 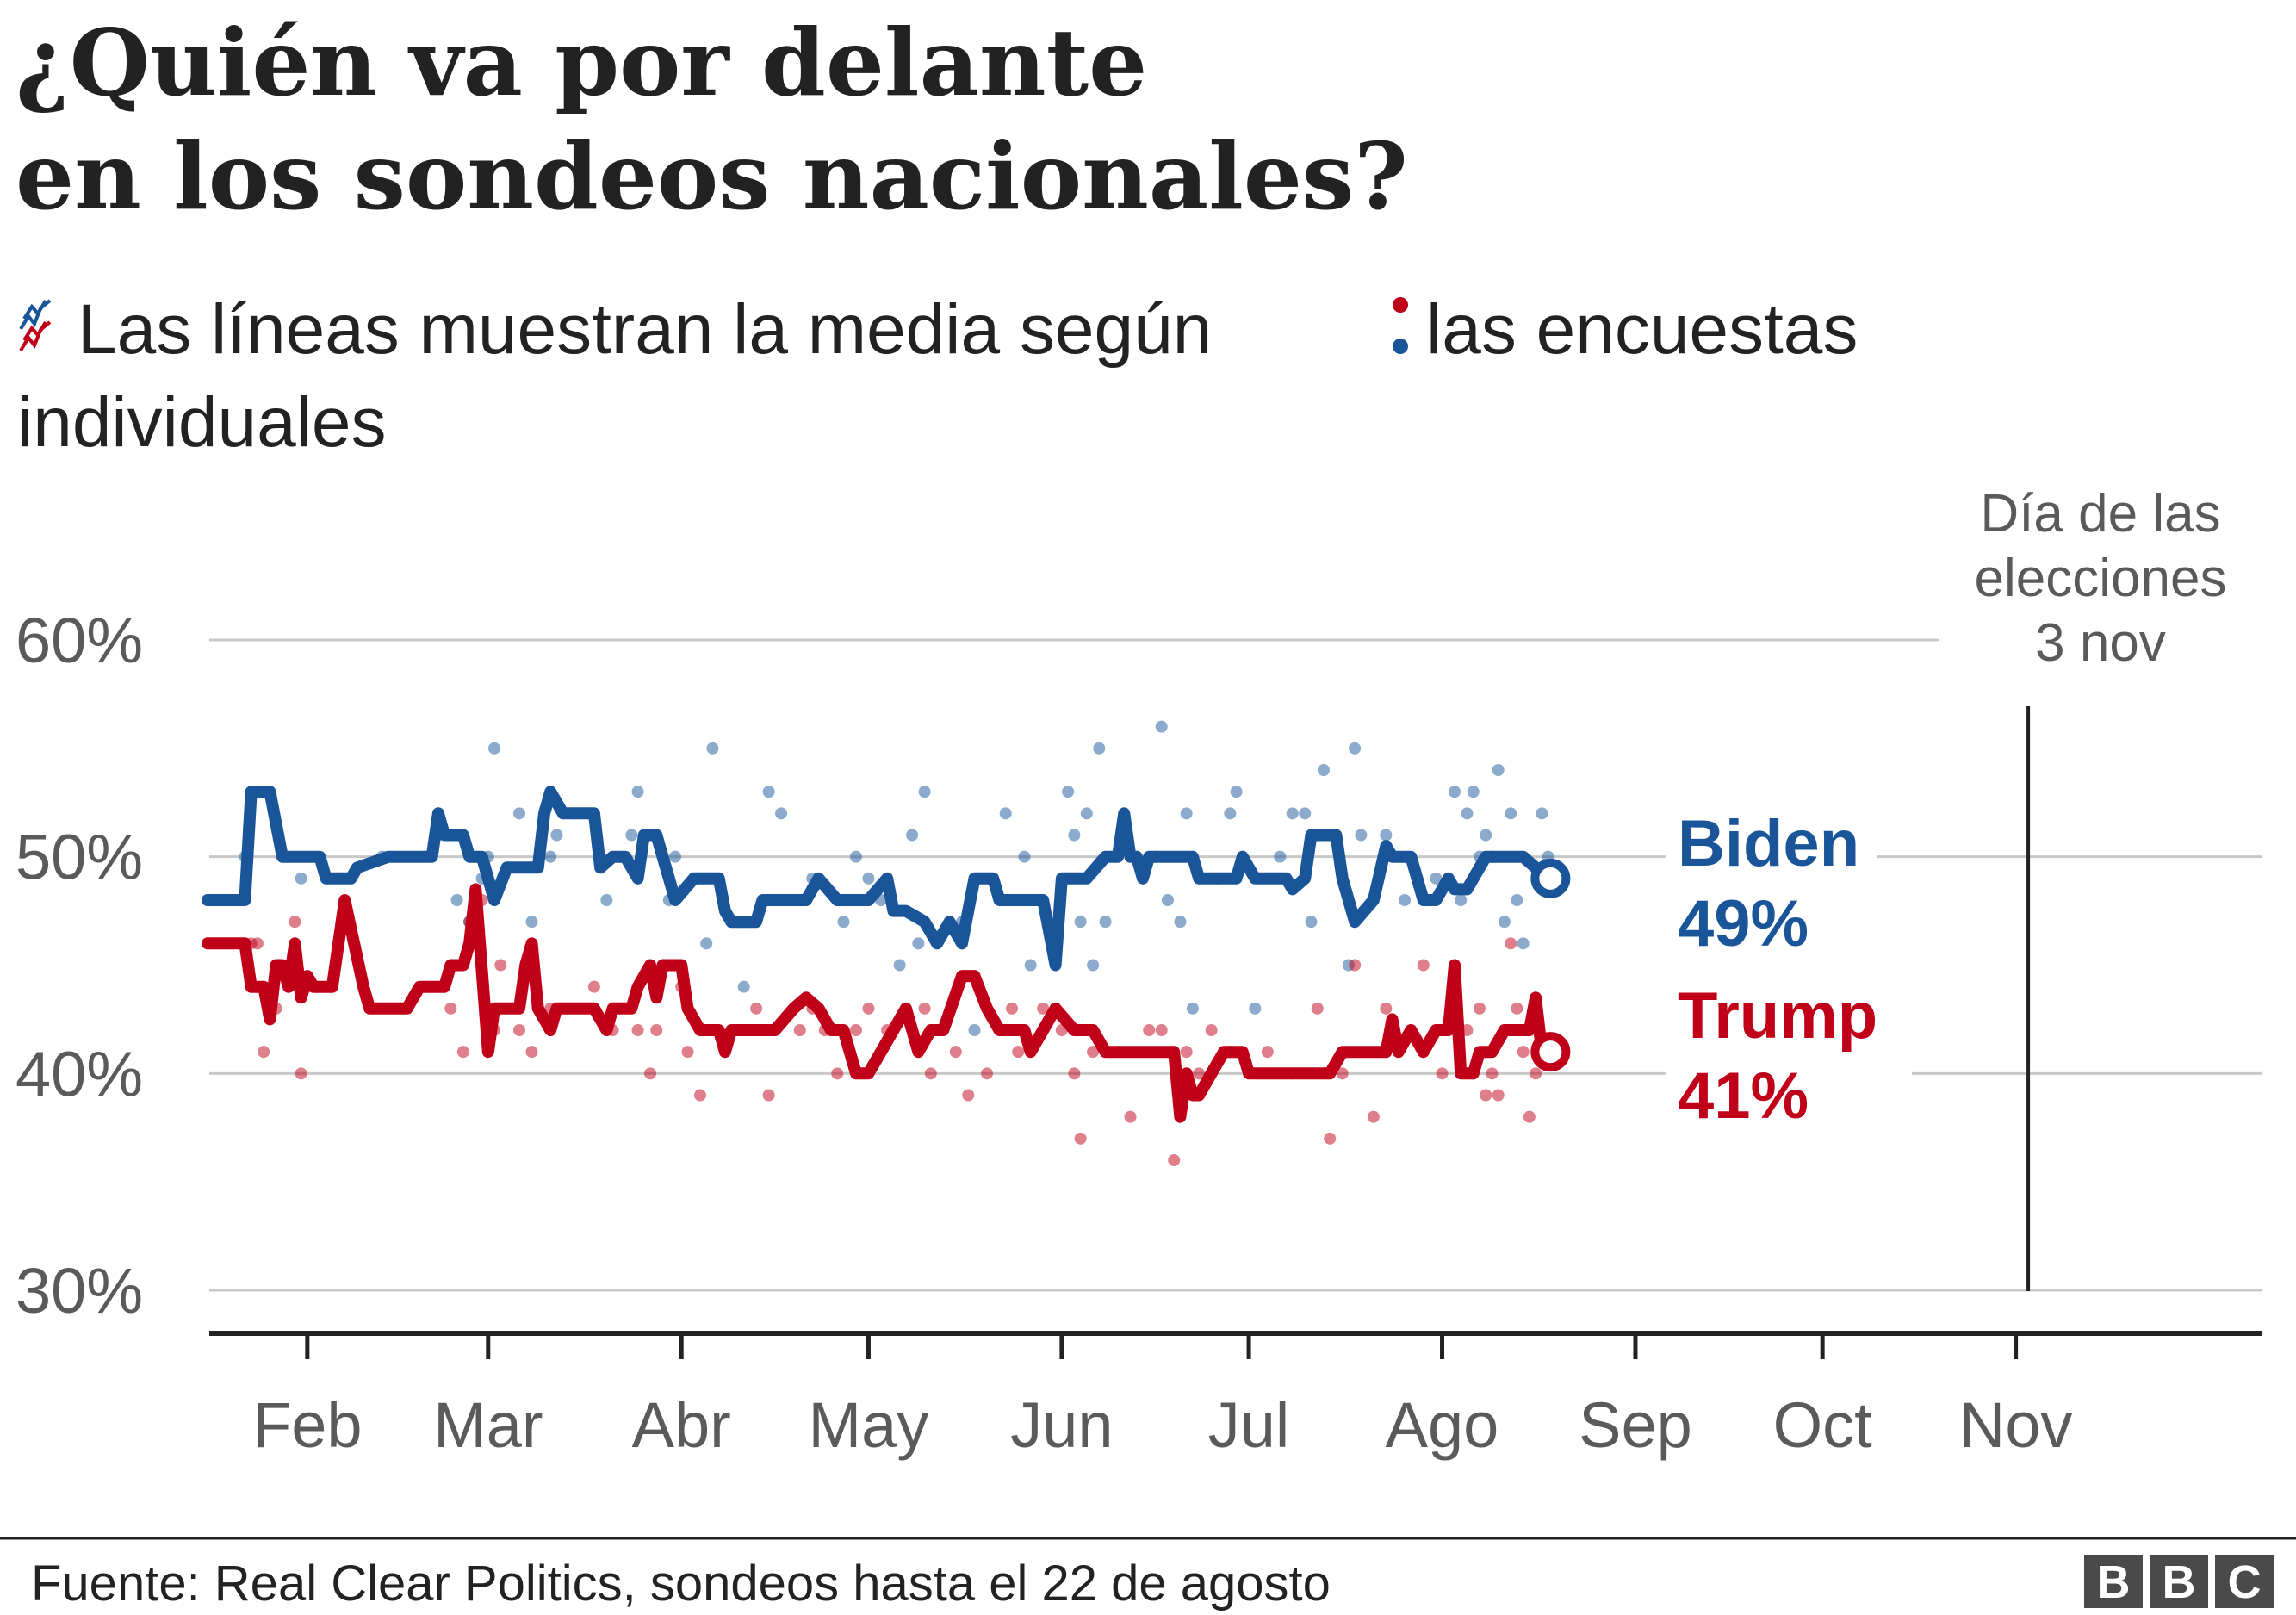 What do you see at coordinates (1442, 1425) in the screenshot?
I see `x-tick-label-Ago: Ago` at bounding box center [1442, 1425].